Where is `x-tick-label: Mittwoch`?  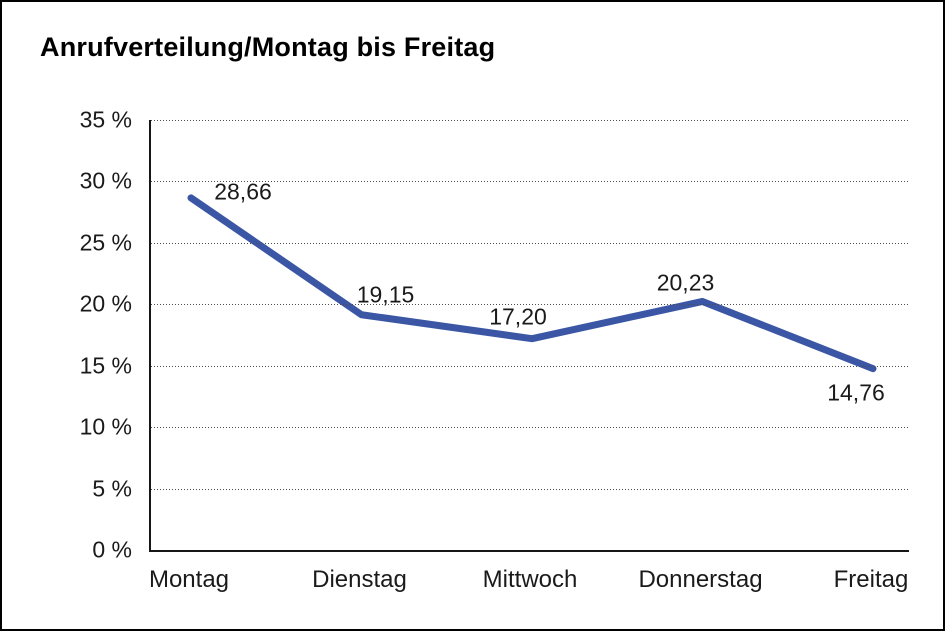 x-tick-label: Mittwoch is located at coordinates (530, 579).